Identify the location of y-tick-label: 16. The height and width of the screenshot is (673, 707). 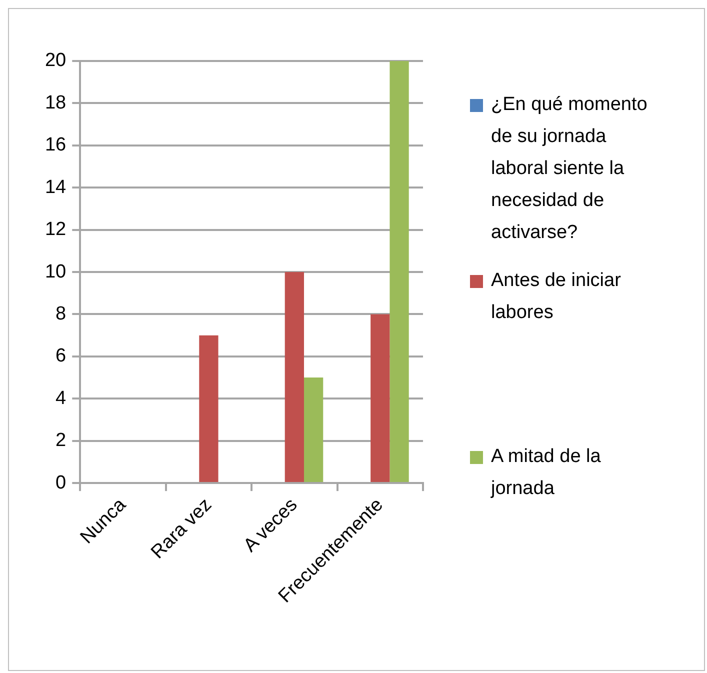
(55, 145).